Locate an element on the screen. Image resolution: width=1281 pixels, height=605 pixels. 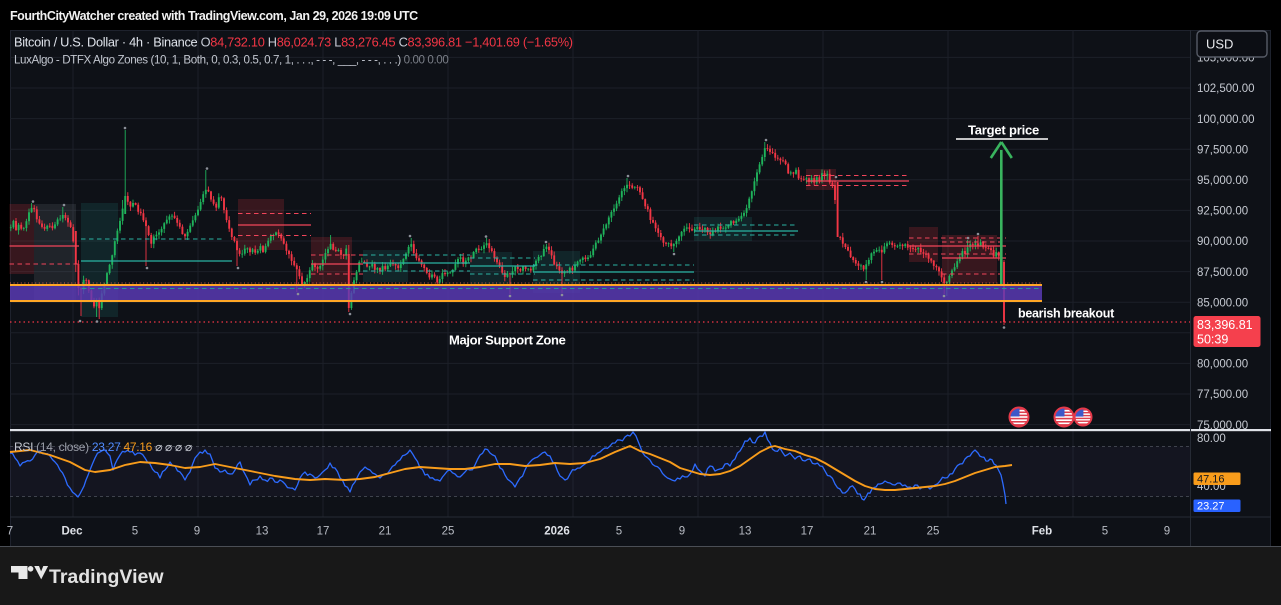
svg-text: 92,500.00 is located at coordinates (1222, 212).